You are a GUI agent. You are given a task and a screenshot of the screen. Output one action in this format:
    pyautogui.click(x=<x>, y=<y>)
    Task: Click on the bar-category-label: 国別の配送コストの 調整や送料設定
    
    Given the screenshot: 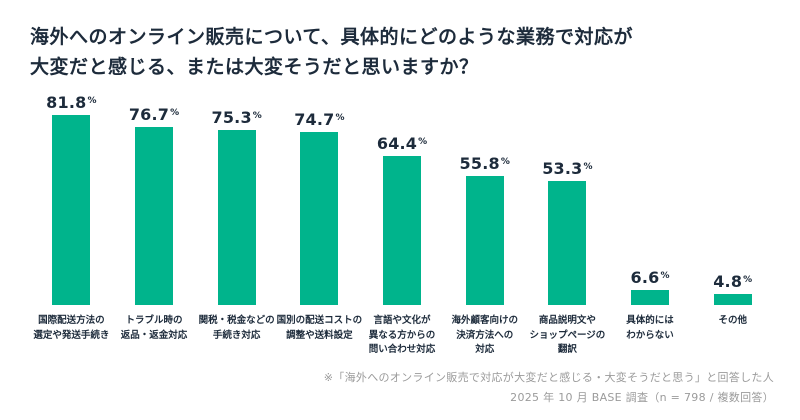 What is the action you would take?
    pyautogui.click(x=319, y=327)
    